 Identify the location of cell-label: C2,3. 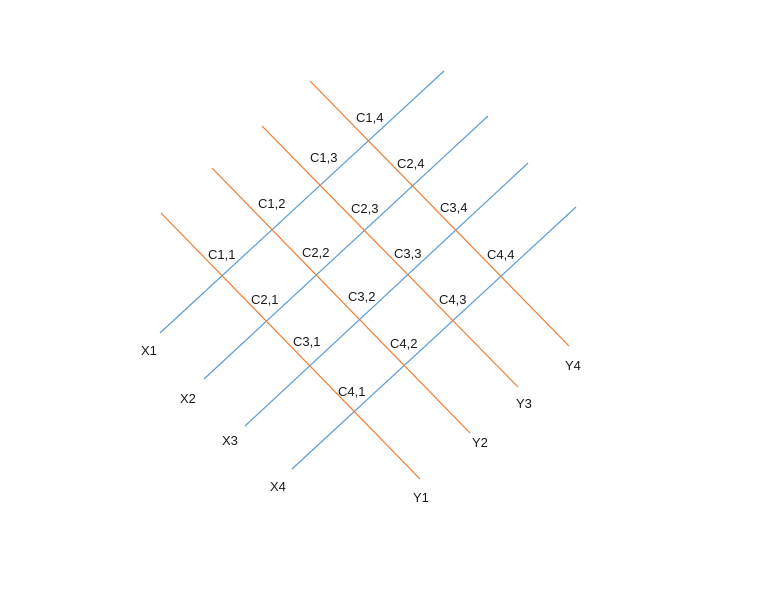
(364, 208).